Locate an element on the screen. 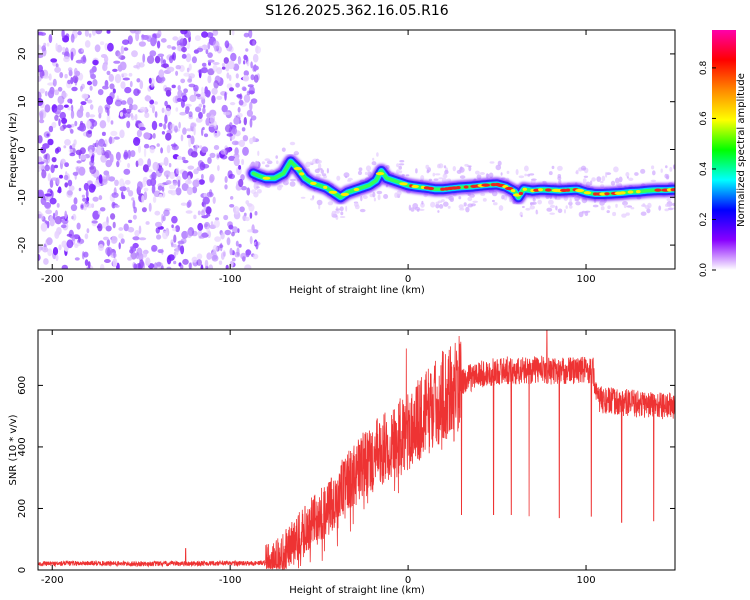 The height and width of the screenshot is (600, 750). colorbar-tick-label: 0.6 is located at coordinates (704, 118).